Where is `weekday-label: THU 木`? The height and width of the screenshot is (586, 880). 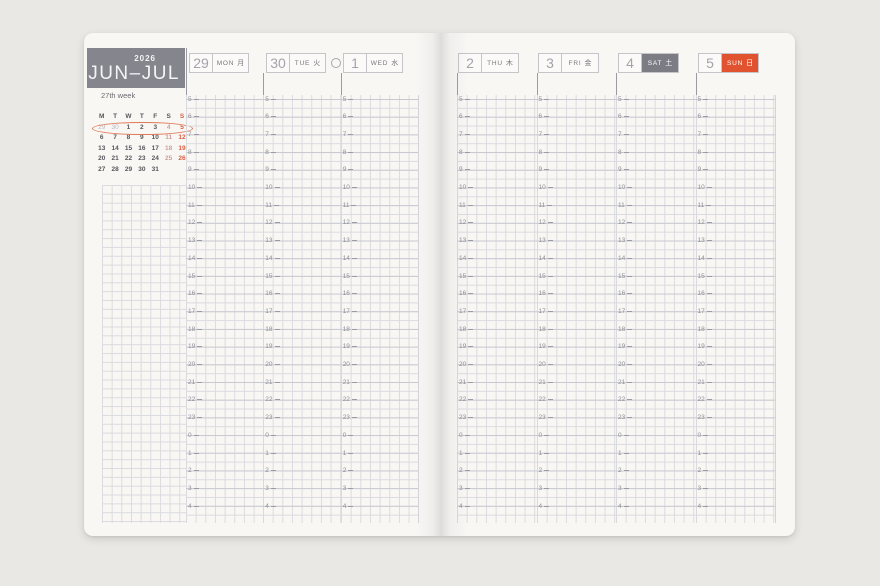
weekday-label: THU 木 is located at coordinates (500, 63).